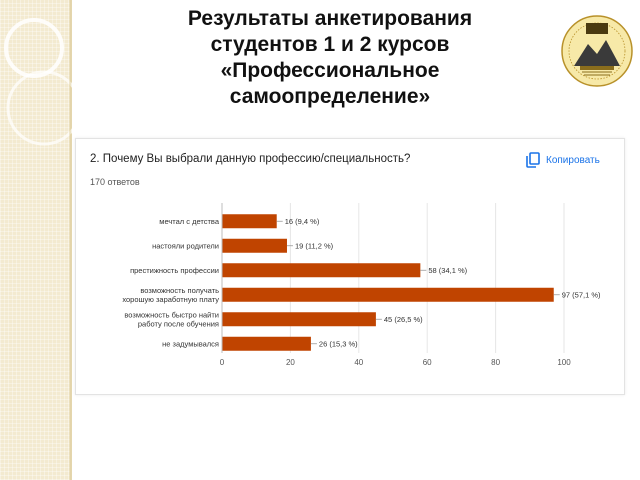  What do you see at coordinates (581, 295) in the screenshot?
I see `data-label: 97 (57,1 %)` at bounding box center [581, 295].